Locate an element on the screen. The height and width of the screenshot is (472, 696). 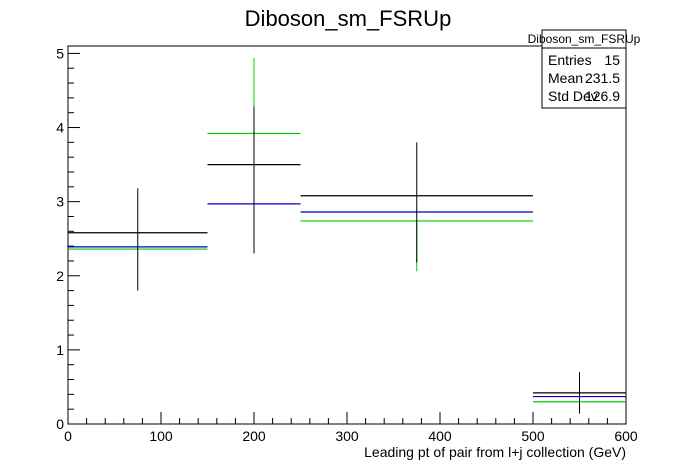
stats-value-entries: 15 is located at coordinates (612, 60).